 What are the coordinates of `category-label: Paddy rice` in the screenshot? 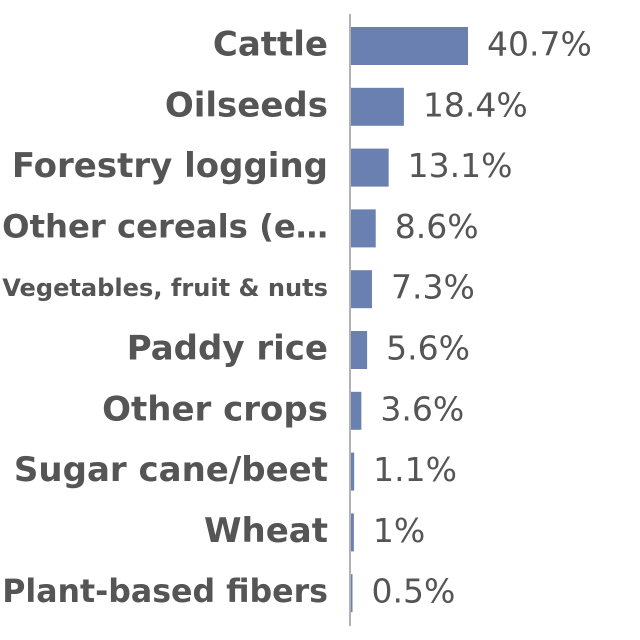 It's located at (227, 349).